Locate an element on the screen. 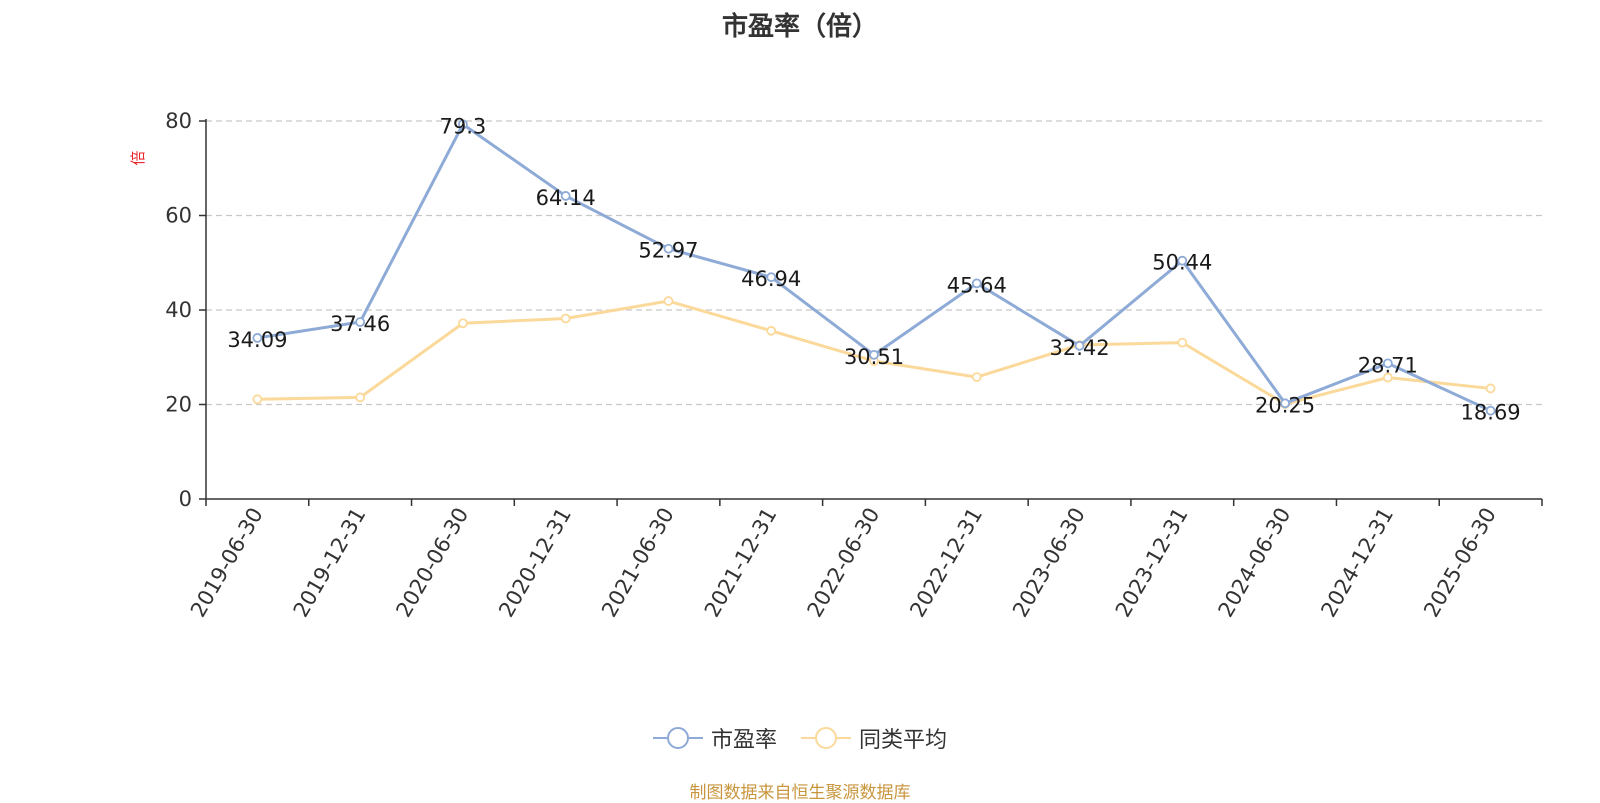 The height and width of the screenshot is (803, 1600). data-label: 18.69 is located at coordinates (1491, 413).